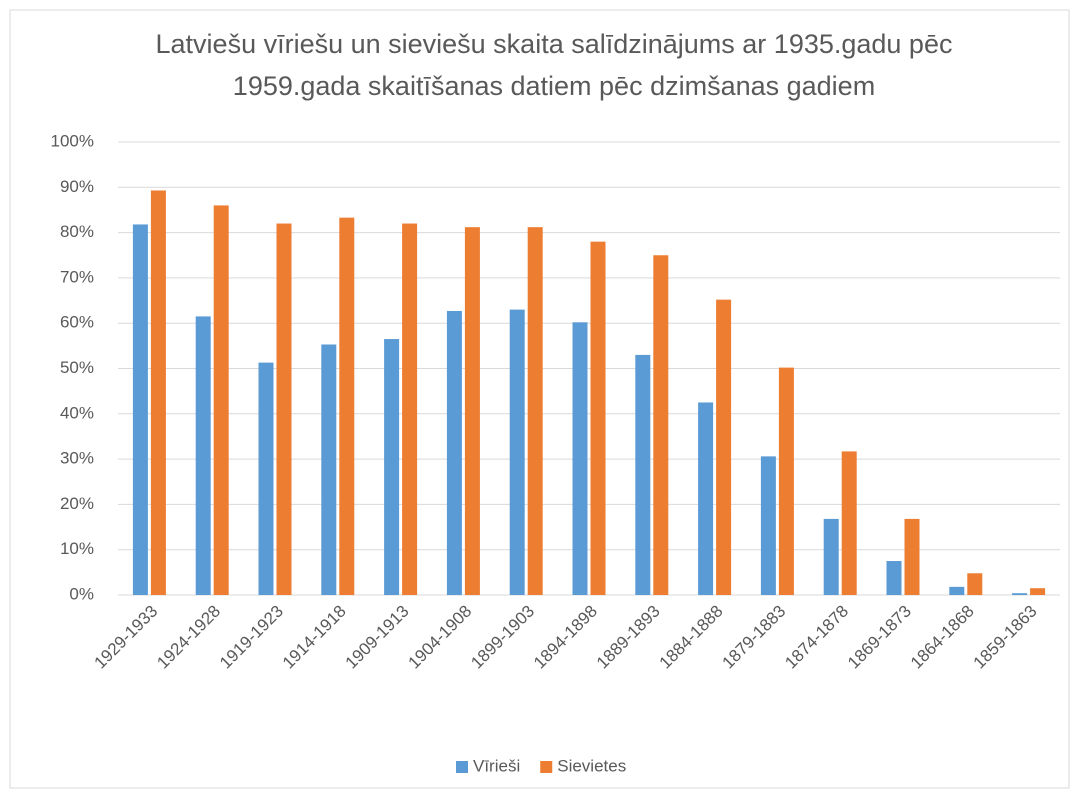 This screenshot has width=1080, height=798. I want to click on y-tick-label: 90%, so click(77, 186).